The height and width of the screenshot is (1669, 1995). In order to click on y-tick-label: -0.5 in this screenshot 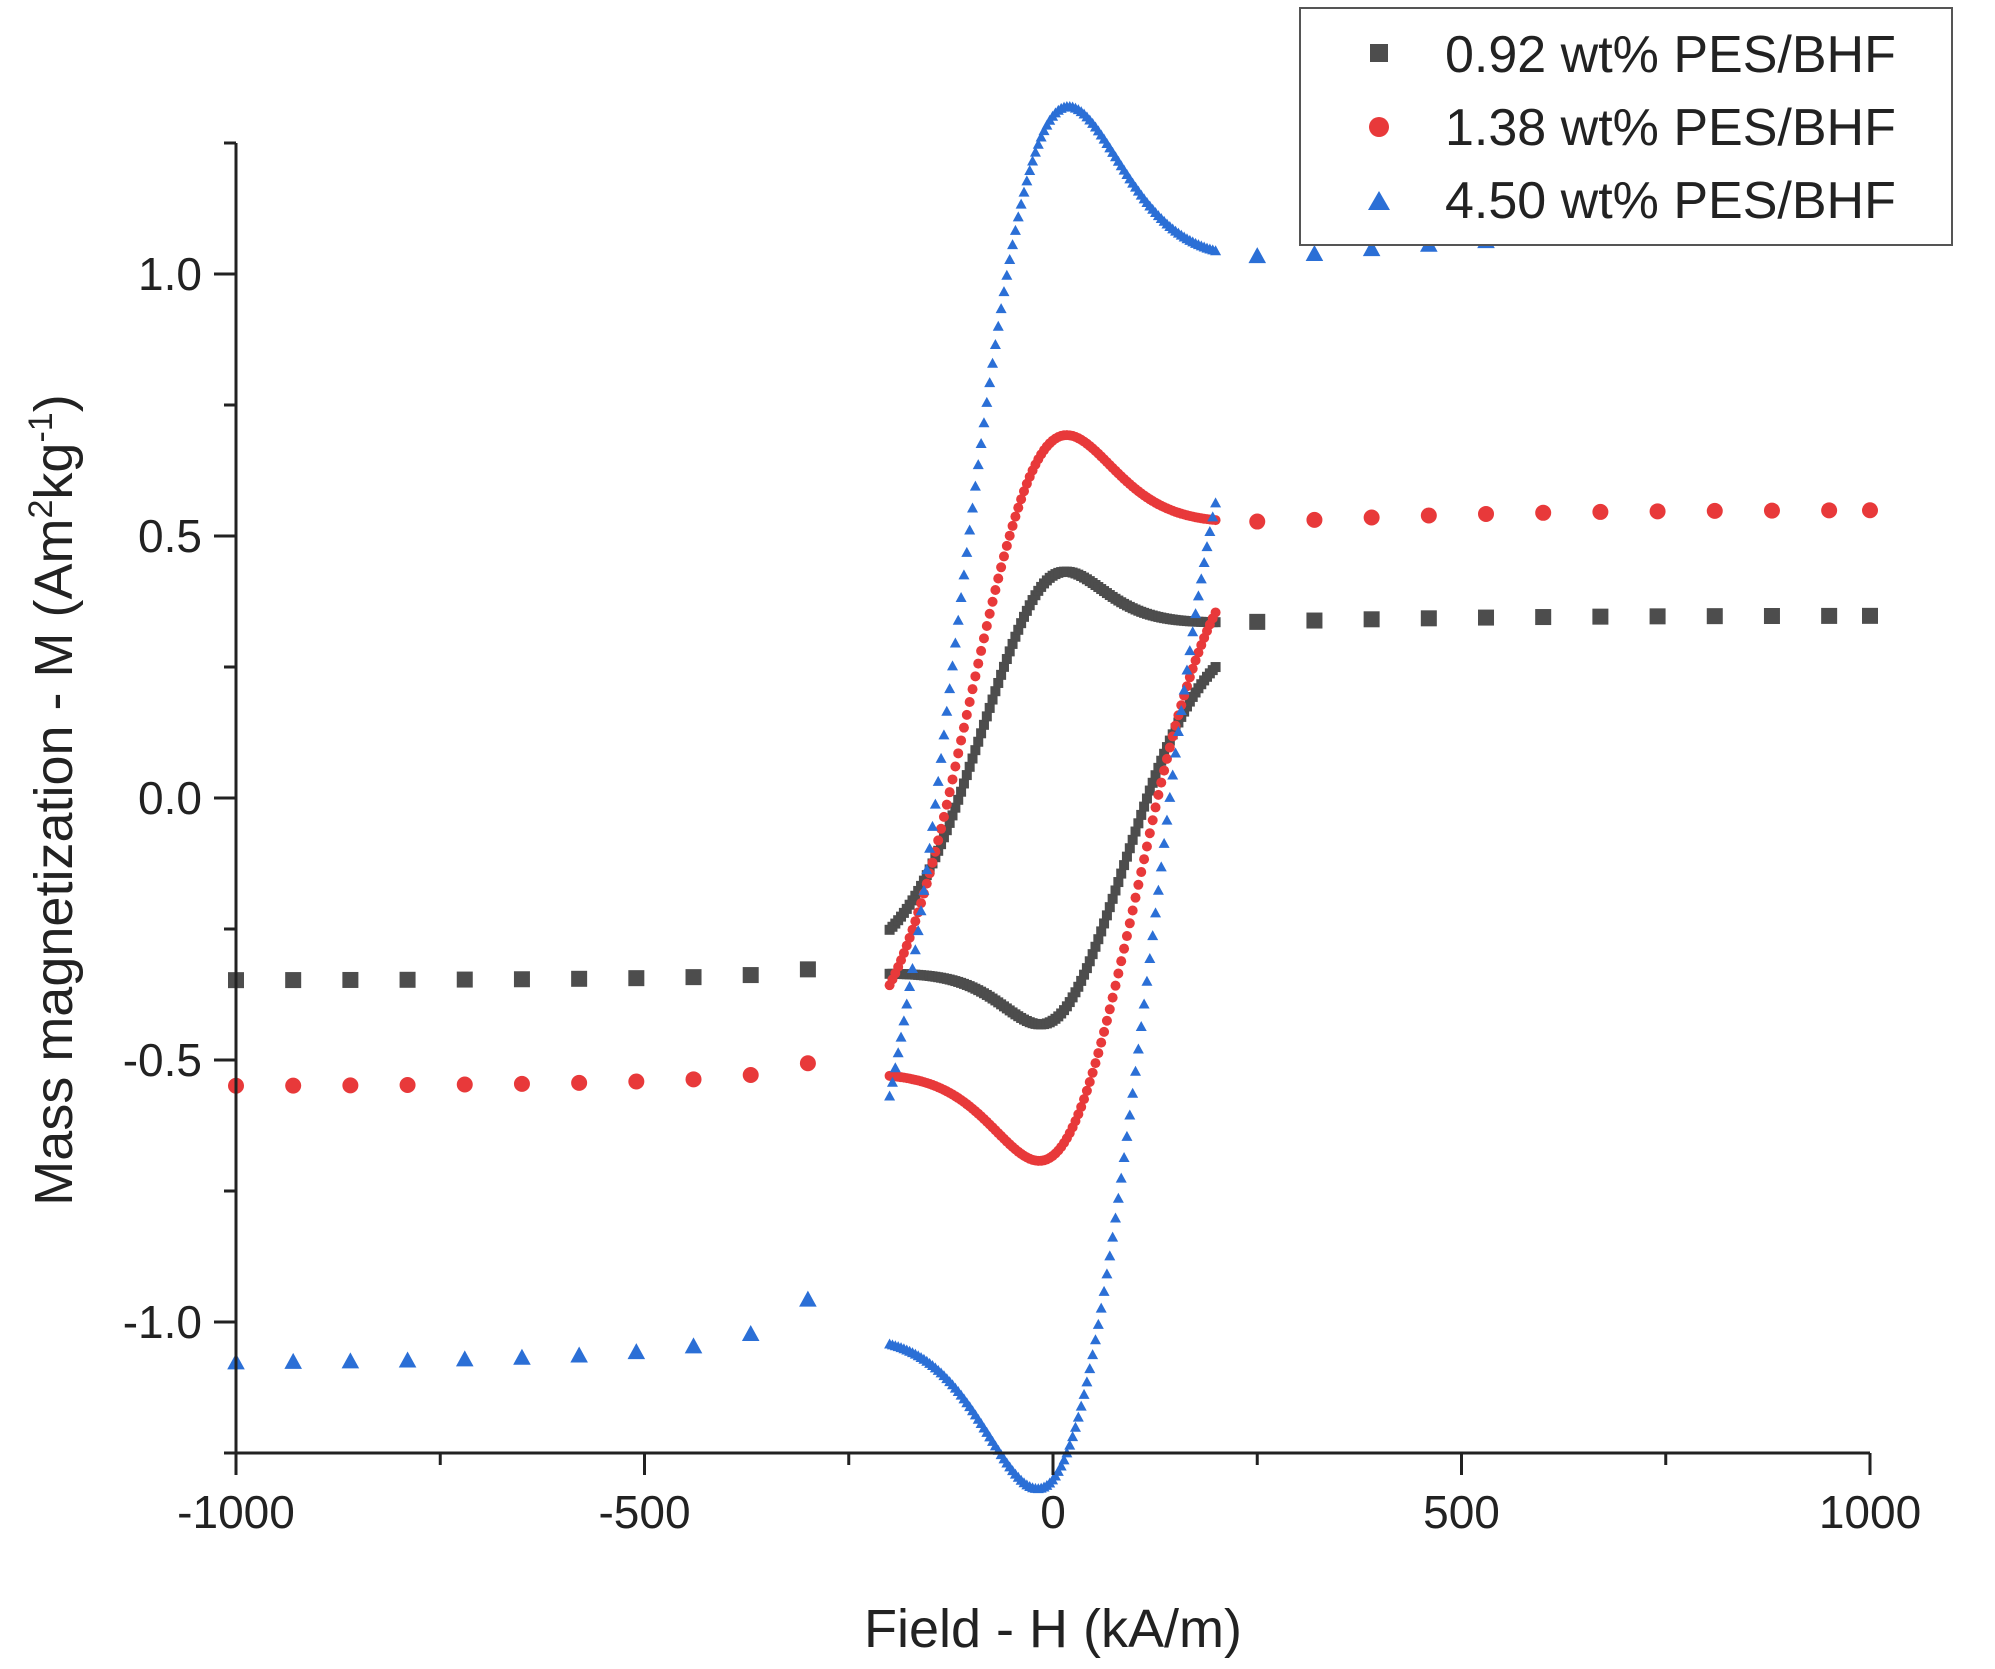, I will do `click(162, 1060)`.